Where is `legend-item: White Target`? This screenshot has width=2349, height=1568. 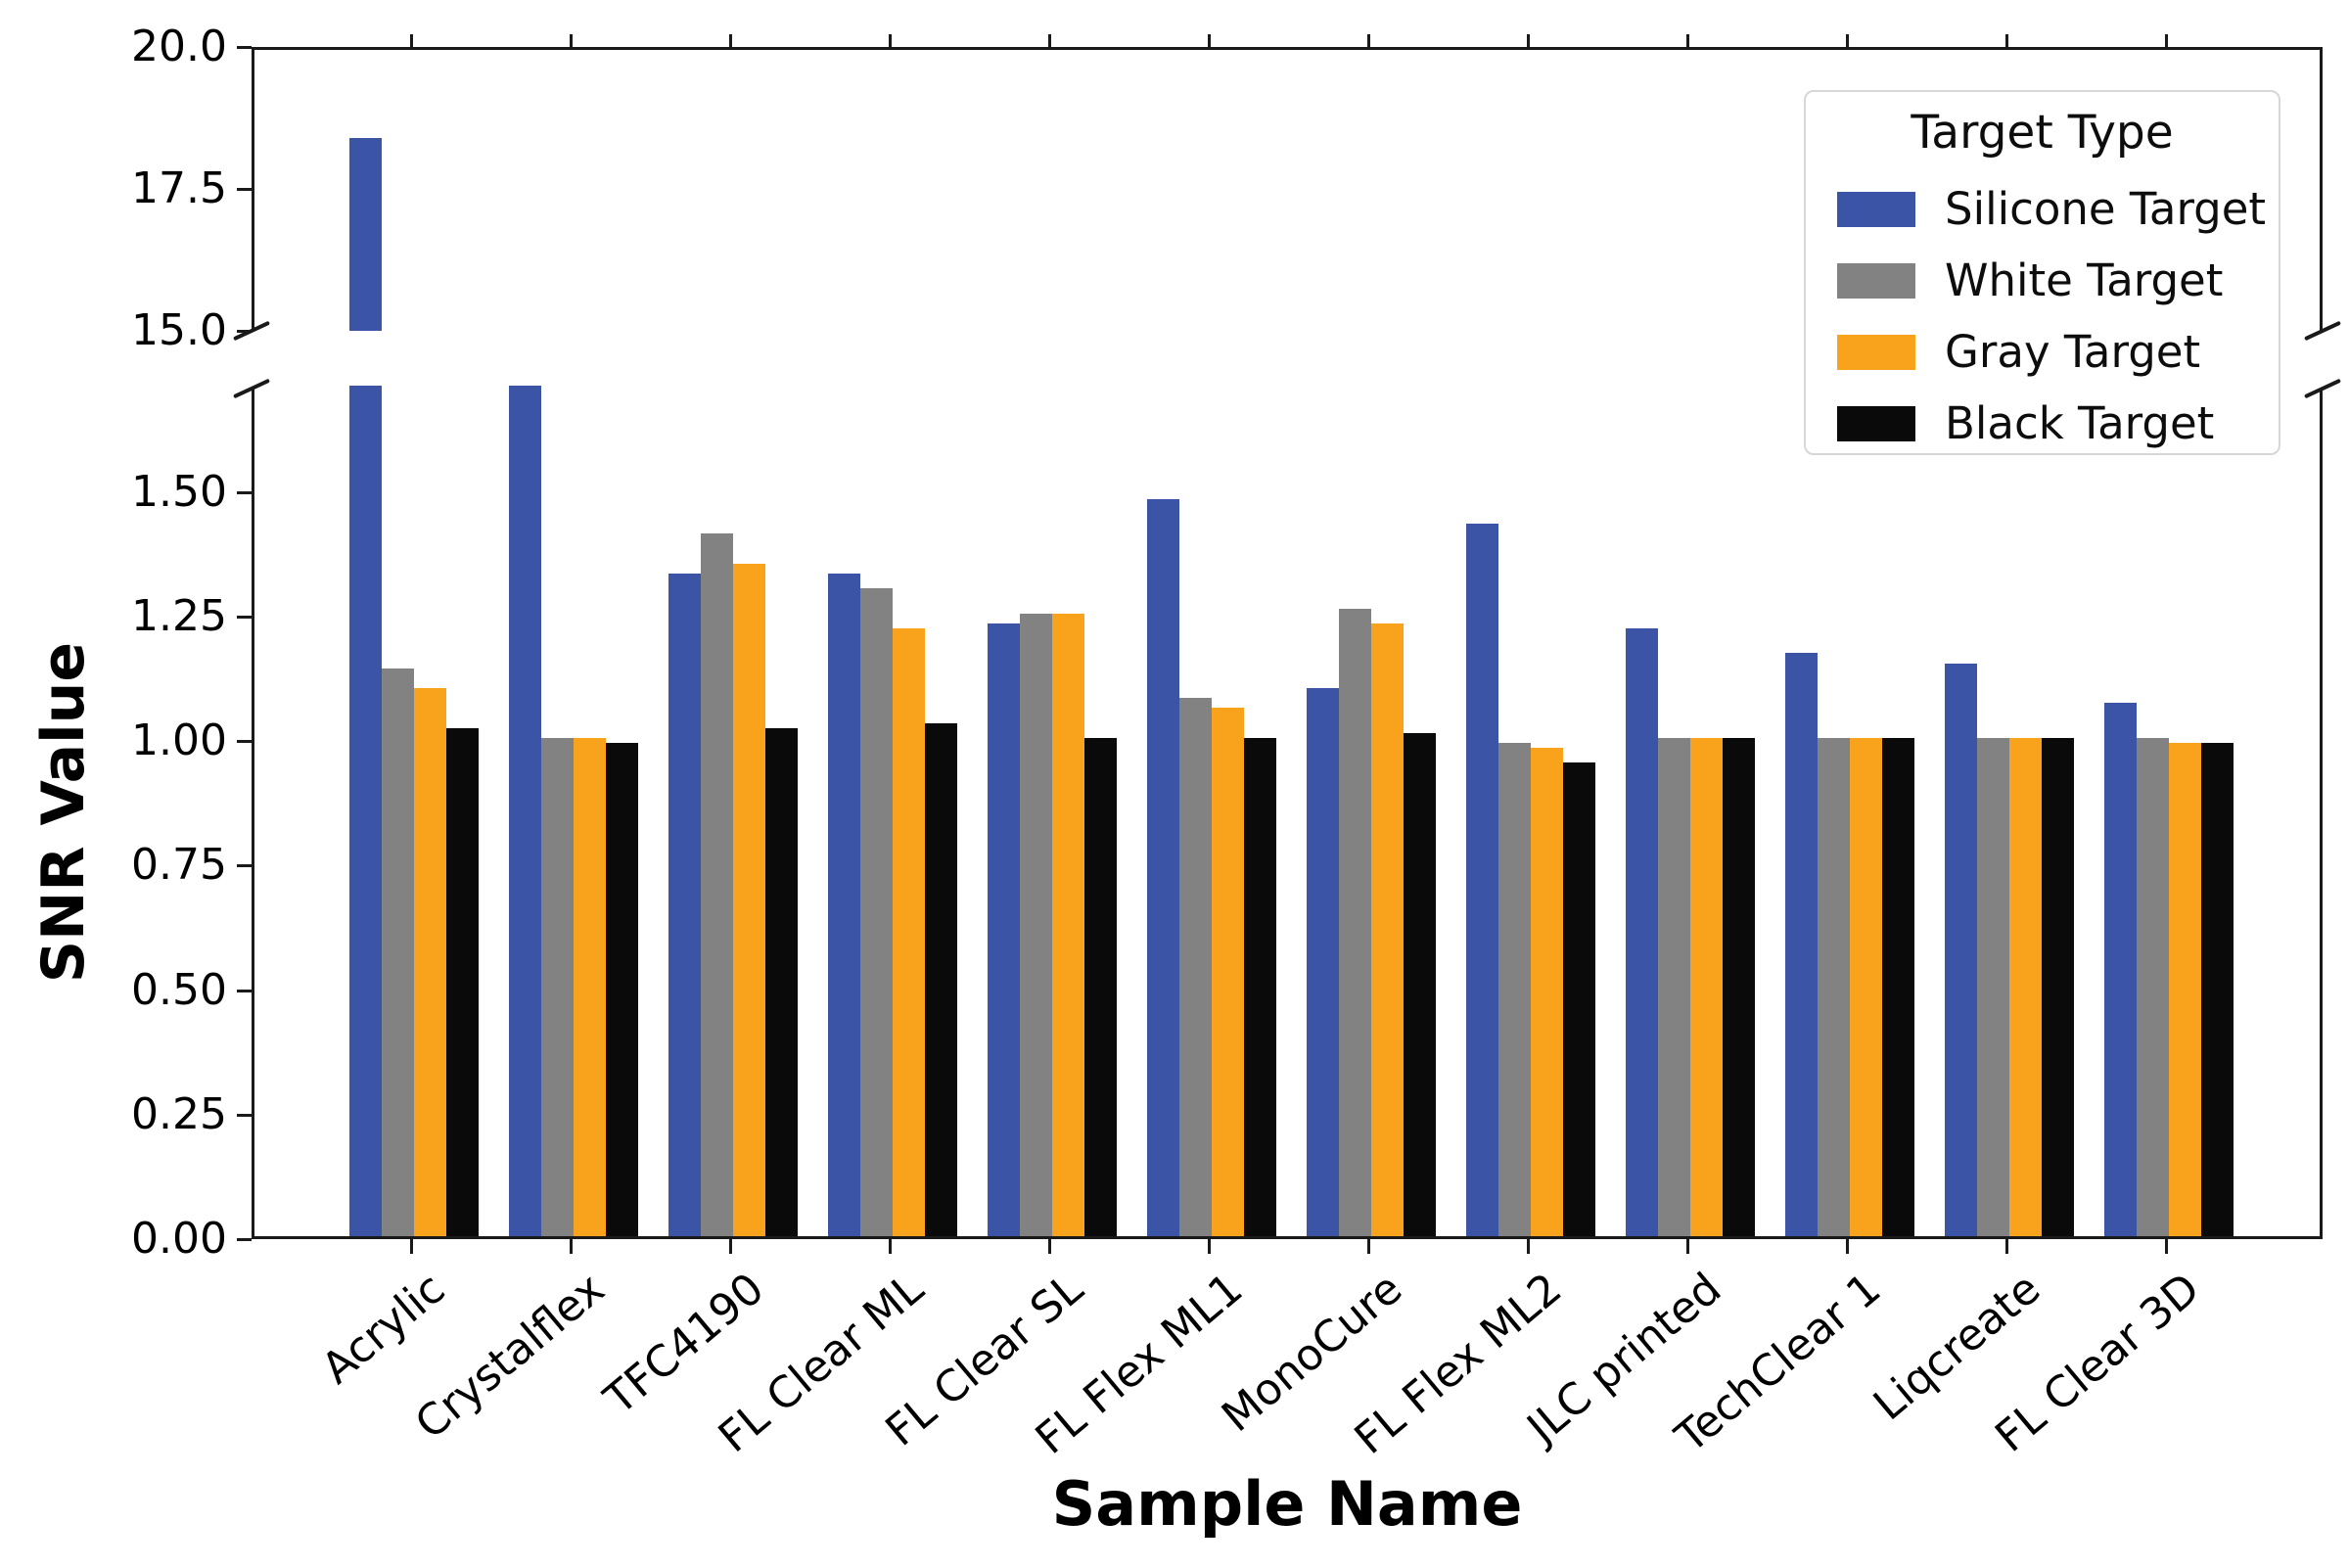 legend-item: White Target is located at coordinates (2043, 280).